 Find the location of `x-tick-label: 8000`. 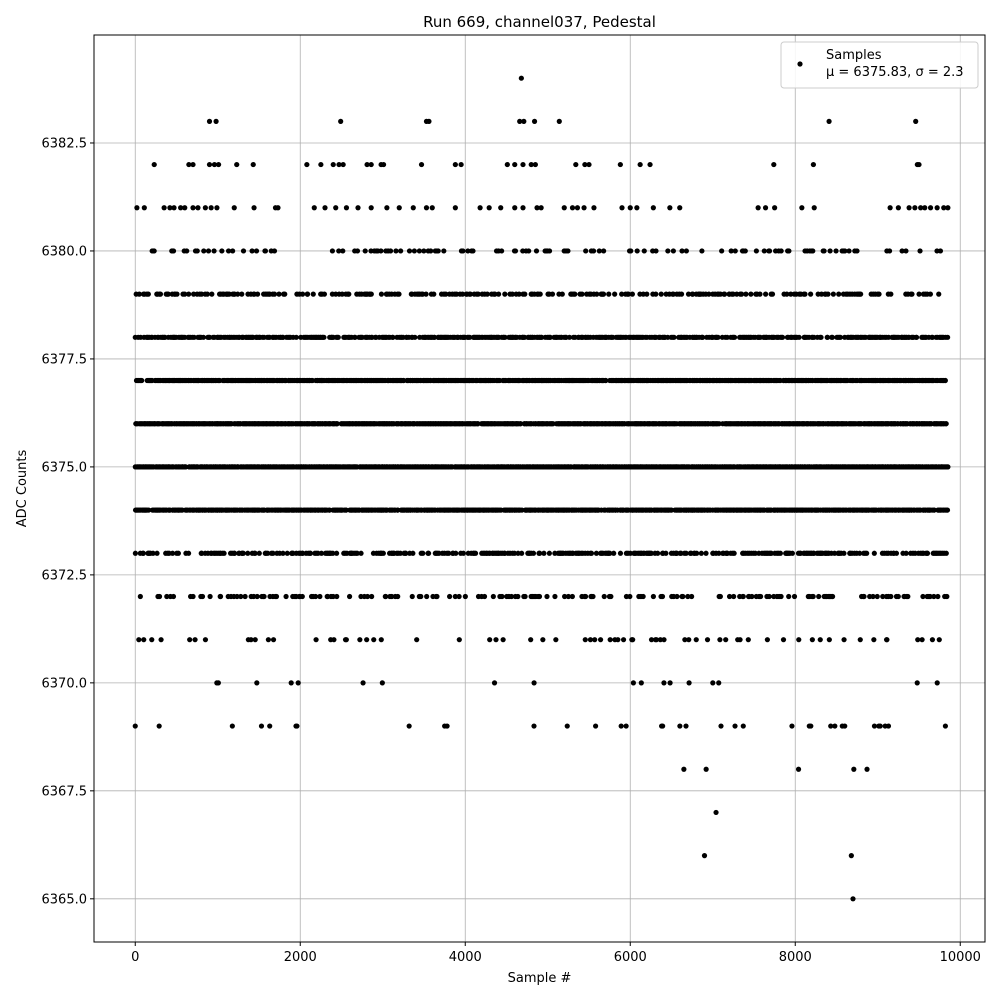

x-tick-label: 8000 is located at coordinates (795, 957).